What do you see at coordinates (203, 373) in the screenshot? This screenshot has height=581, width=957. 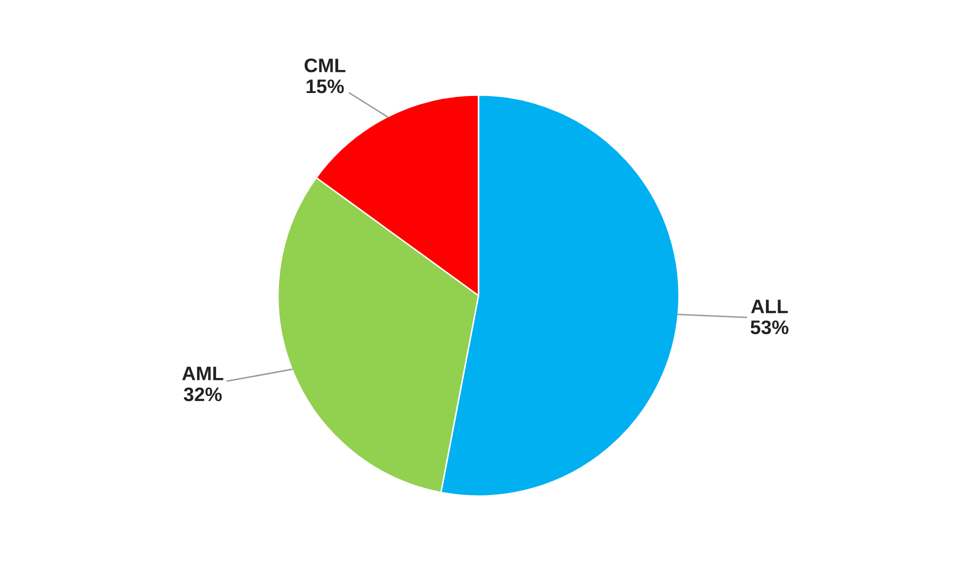 I see `slice-label: AML` at bounding box center [203, 373].